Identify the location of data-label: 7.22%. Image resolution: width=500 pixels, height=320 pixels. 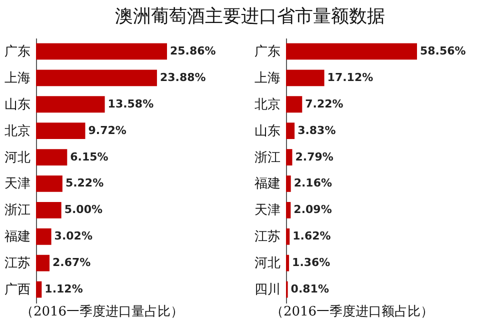
(324, 103).